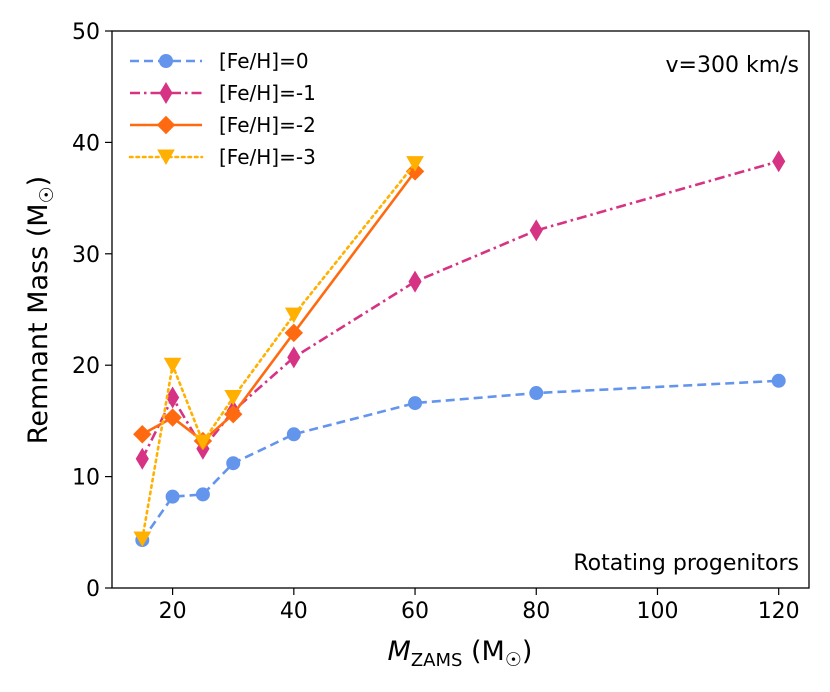 This screenshot has height=692, width=830. What do you see at coordinates (399, 651) in the screenshot?
I see `x-axis-label-main: M` at bounding box center [399, 651].